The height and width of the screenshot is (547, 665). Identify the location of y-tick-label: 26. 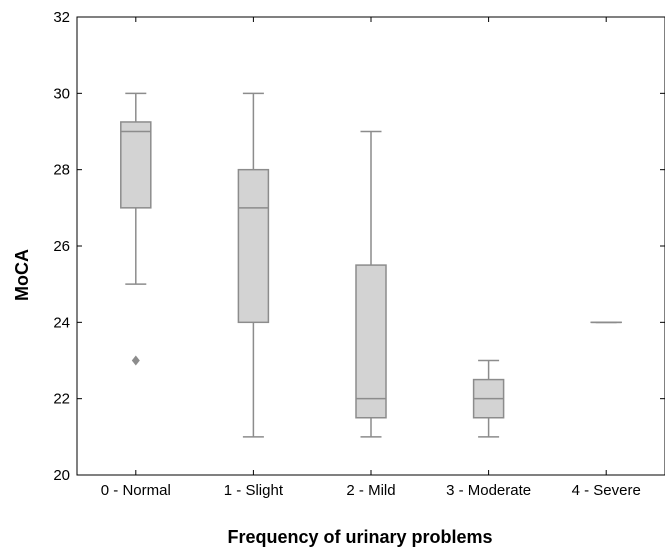
(61, 246).